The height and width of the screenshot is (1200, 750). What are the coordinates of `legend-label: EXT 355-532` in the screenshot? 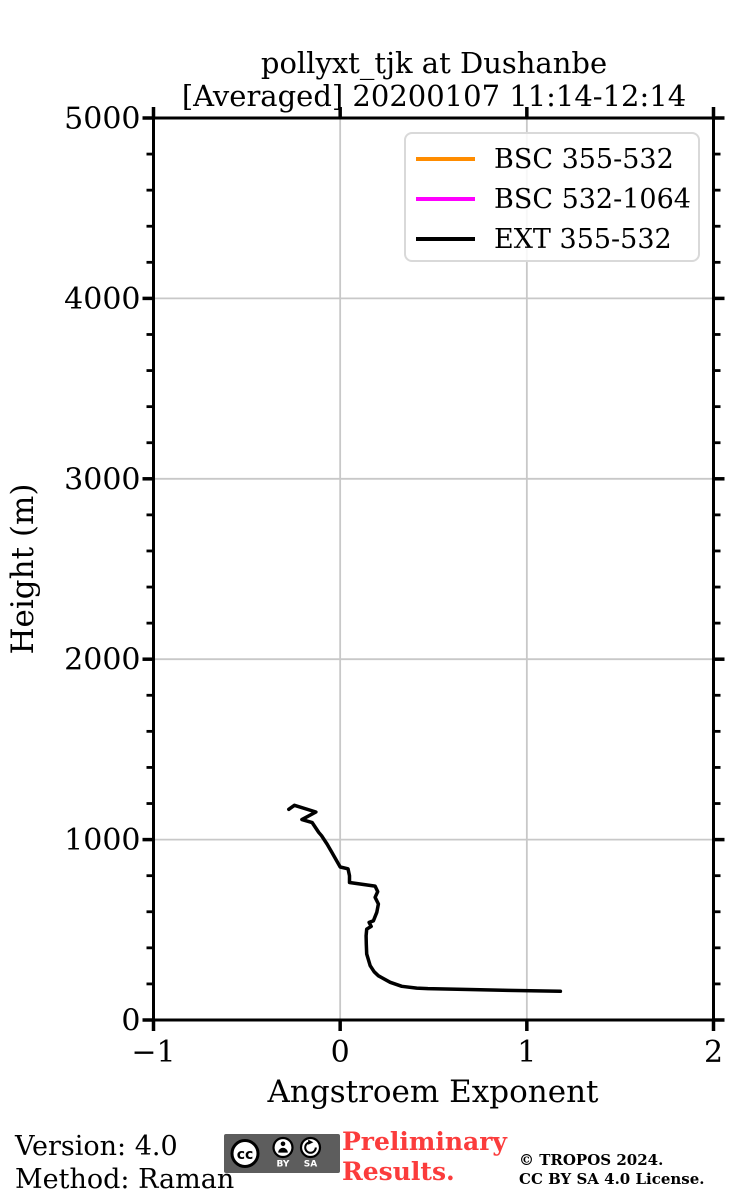 It's located at (583, 239).